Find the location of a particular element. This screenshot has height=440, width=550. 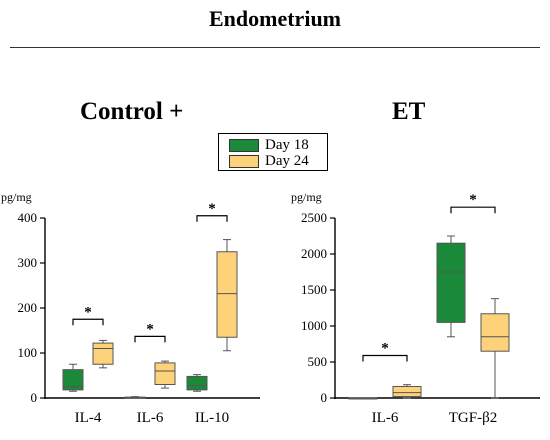

legend-item-day18: Day 18 is located at coordinates (269, 145).